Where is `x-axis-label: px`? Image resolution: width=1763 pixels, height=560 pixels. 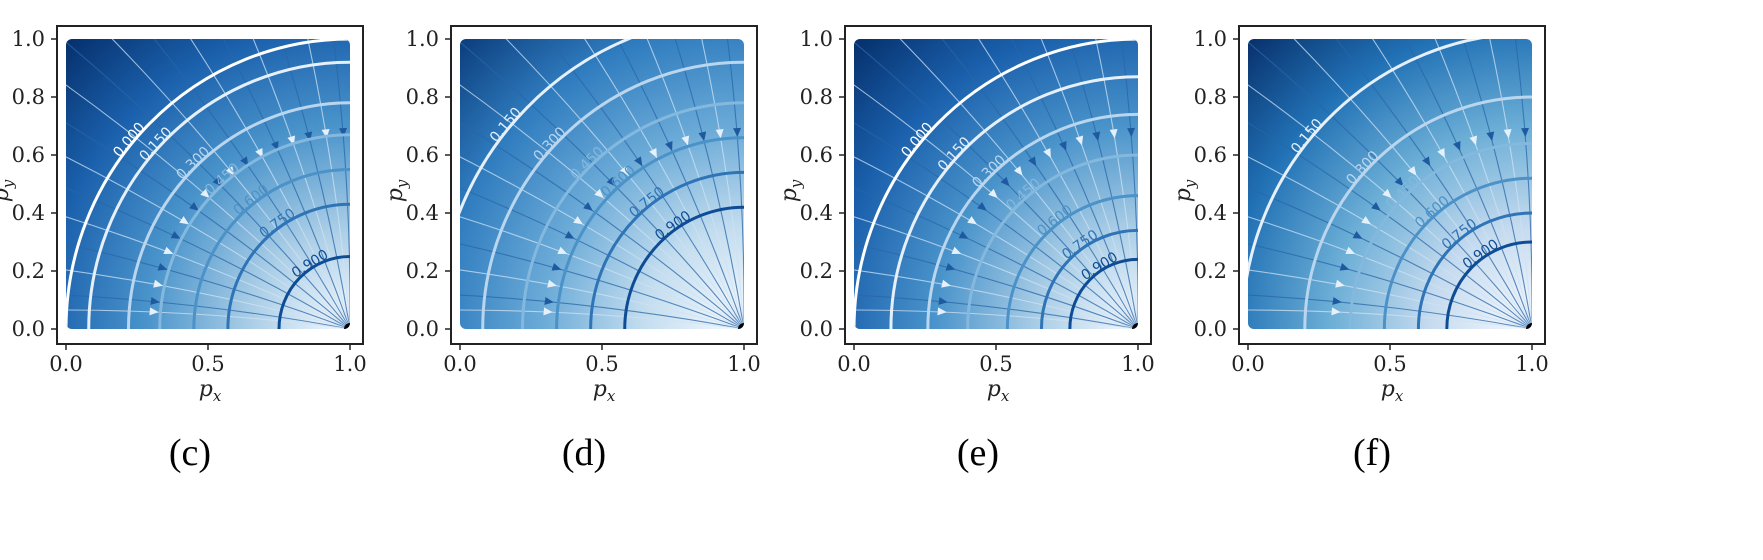
x-axis-label: px is located at coordinates (210, 391).